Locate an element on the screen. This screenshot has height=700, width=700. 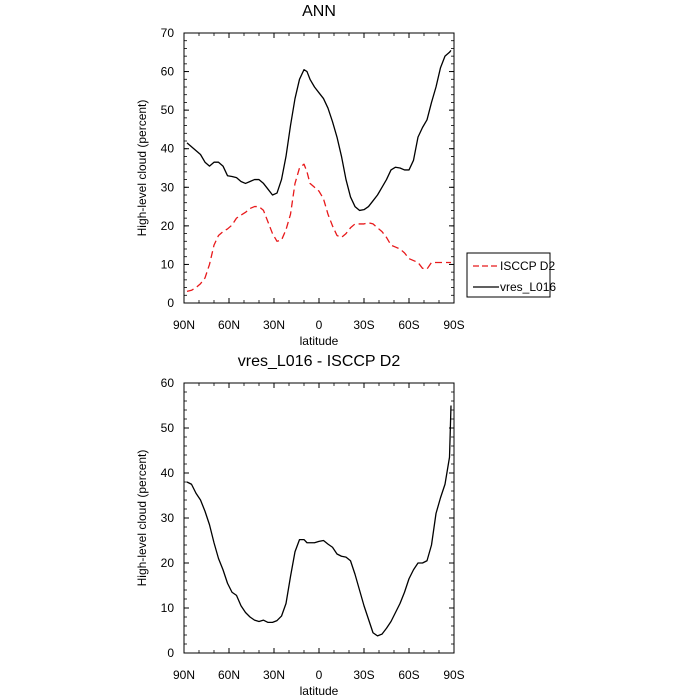
chart-title: ANN is located at coordinates (319, 11).